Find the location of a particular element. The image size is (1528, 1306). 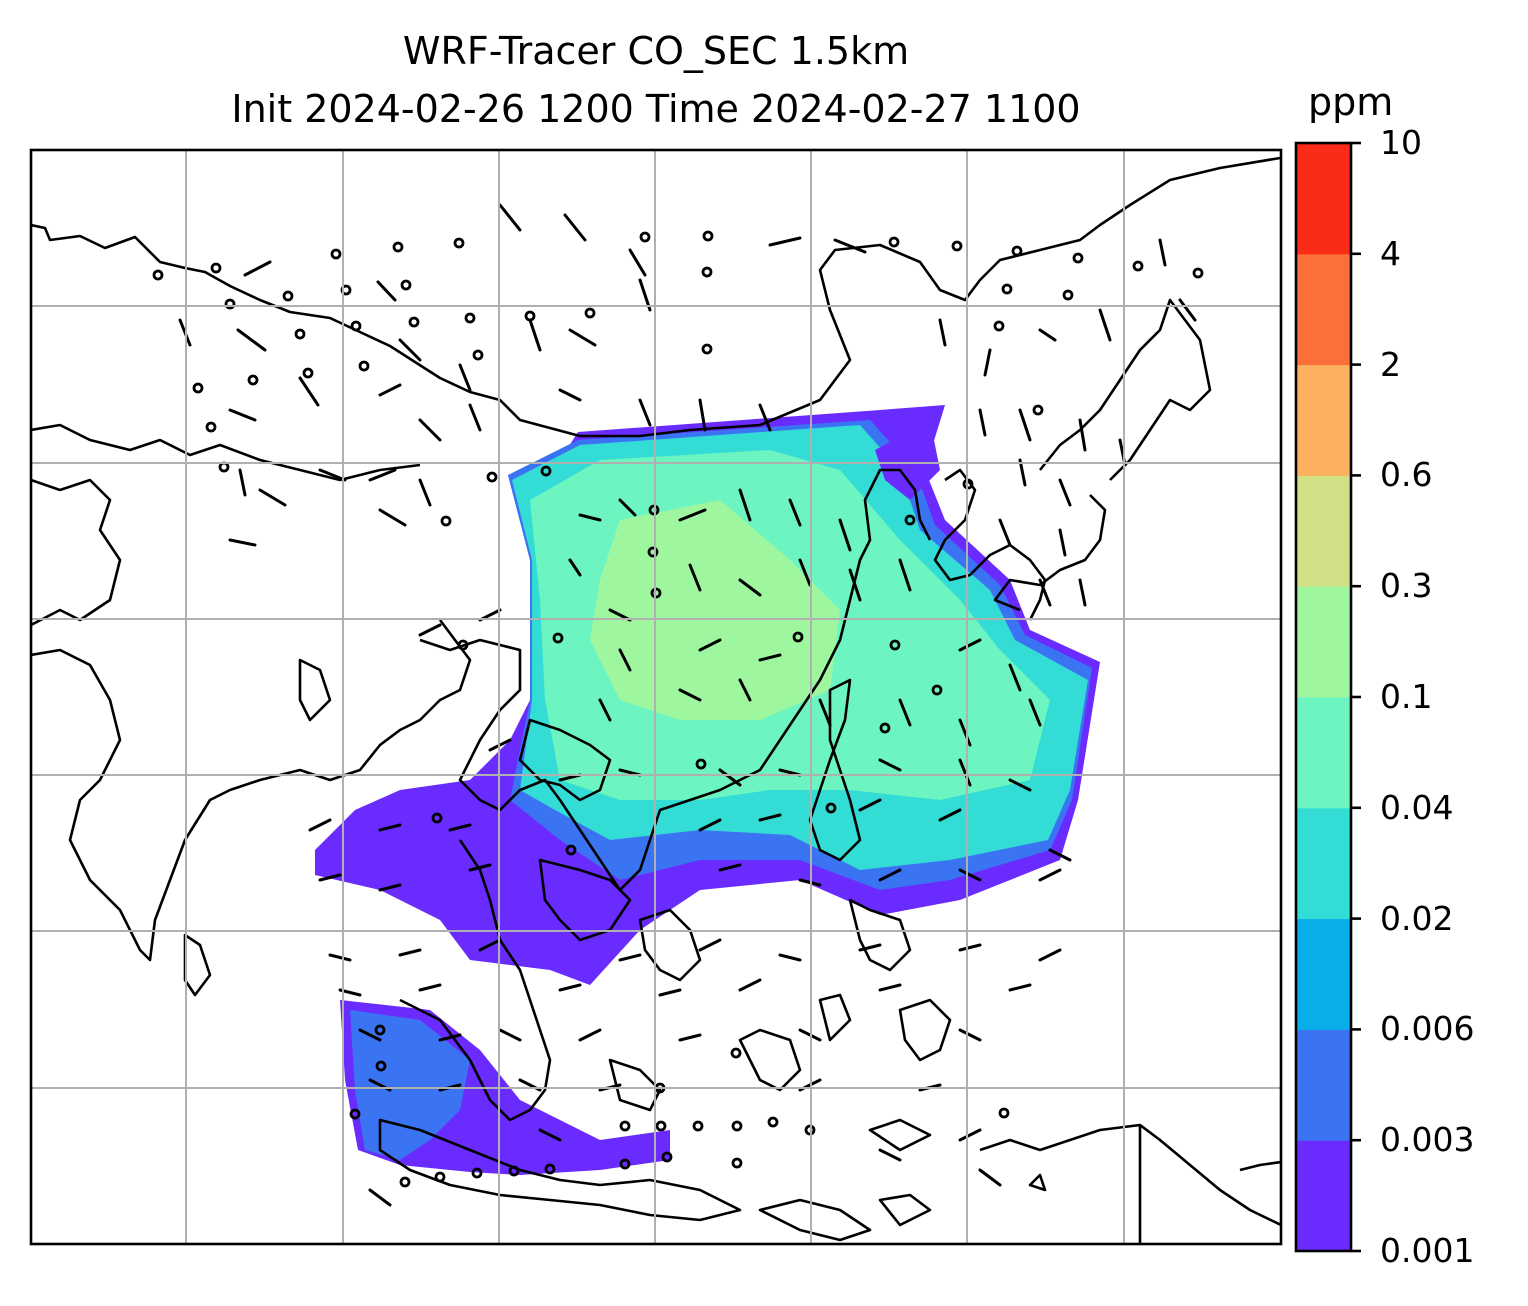

colorbar-tick-label: 0.006 is located at coordinates (1427, 1029).